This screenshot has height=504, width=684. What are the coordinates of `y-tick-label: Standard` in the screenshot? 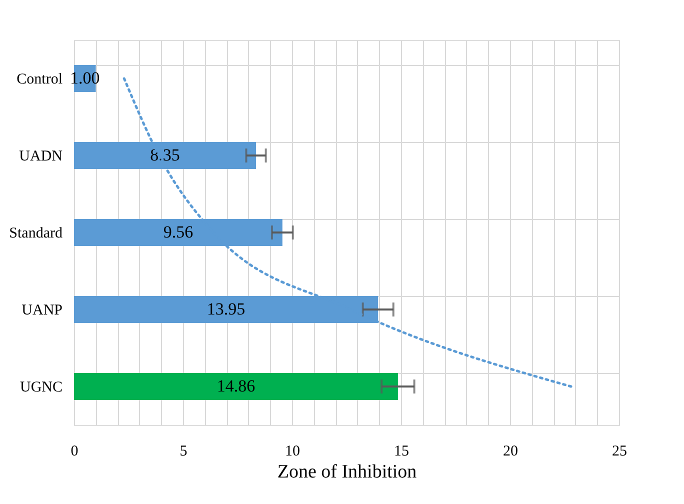 It's located at (36, 234).